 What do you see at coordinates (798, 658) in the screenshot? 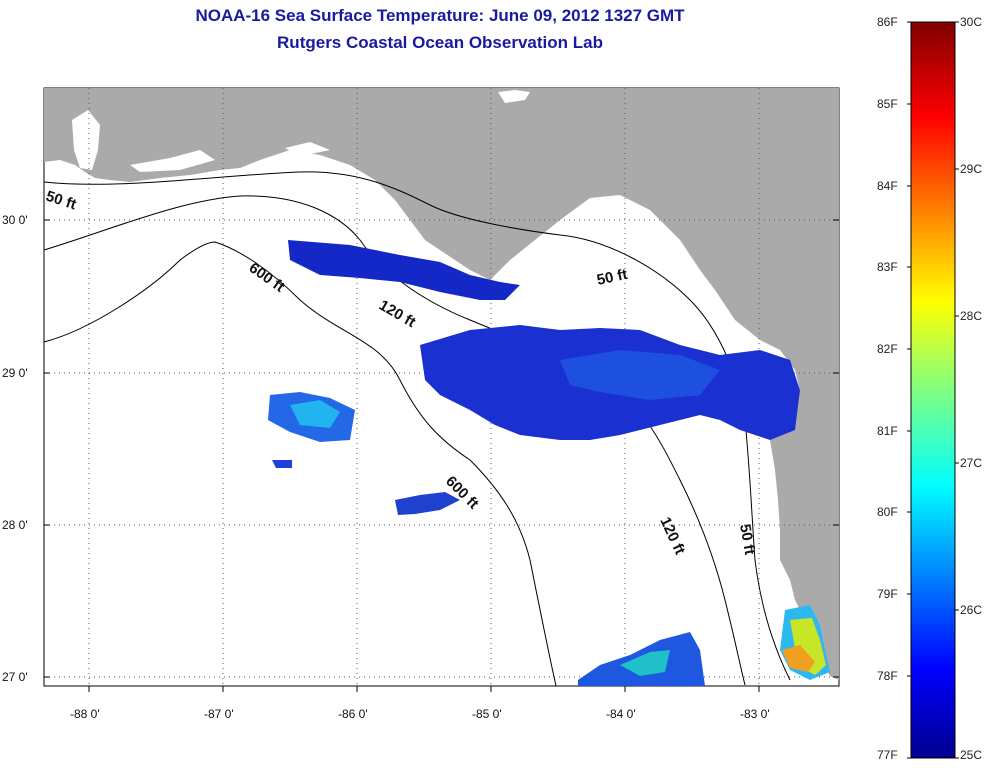
I see `sst-patch-tampa-orange` at bounding box center [798, 658].